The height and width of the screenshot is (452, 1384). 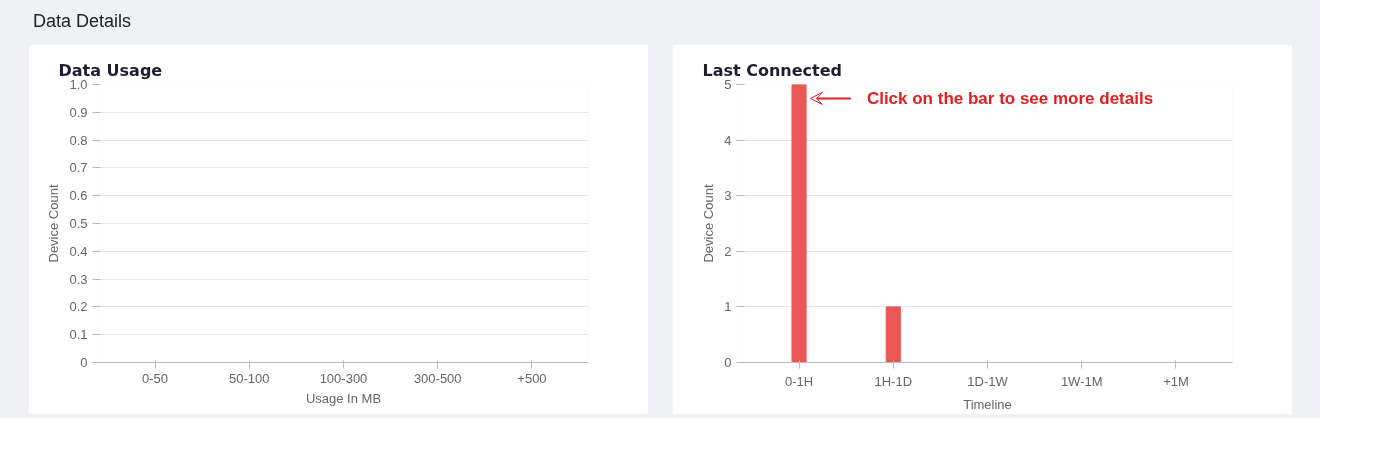 What do you see at coordinates (78, 112) in the screenshot?
I see `y-tick-label: 0.9` at bounding box center [78, 112].